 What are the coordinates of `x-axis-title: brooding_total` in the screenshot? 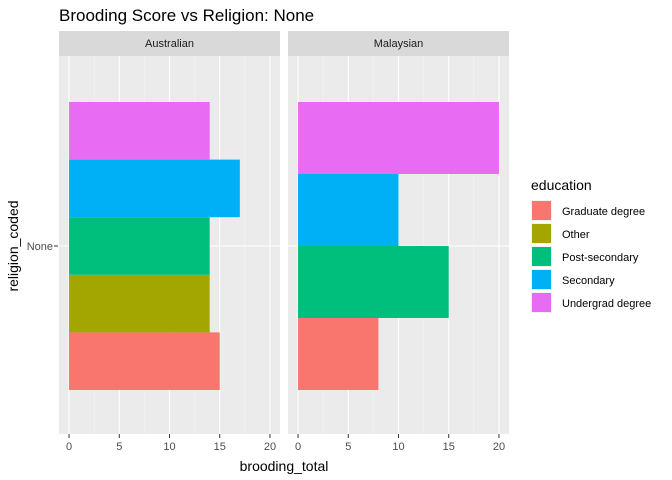 It's located at (284, 466).